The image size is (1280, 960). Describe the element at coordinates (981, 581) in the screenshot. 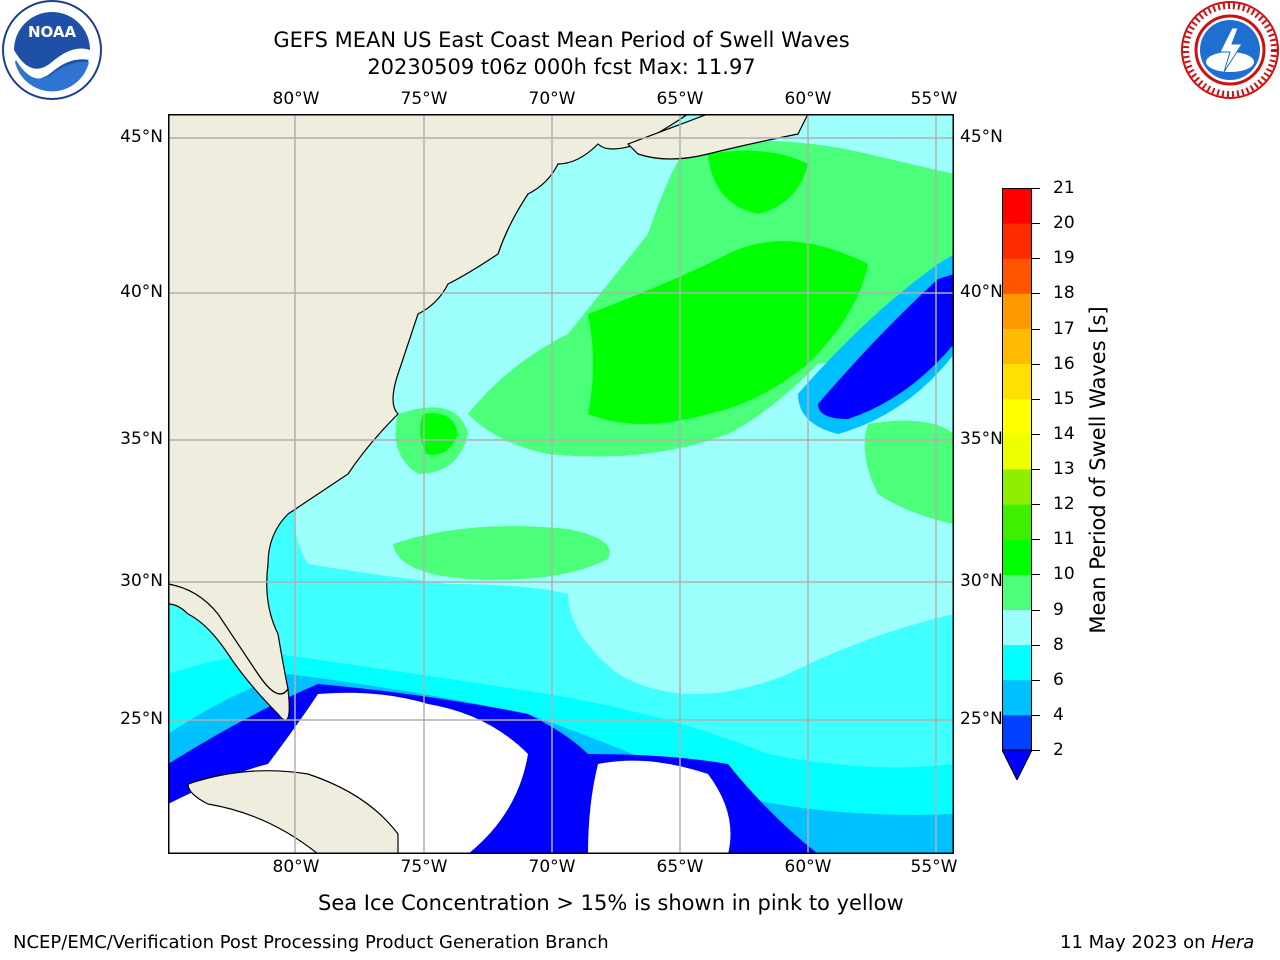

I see `lat-label-right-30n: 30°N` at that location.